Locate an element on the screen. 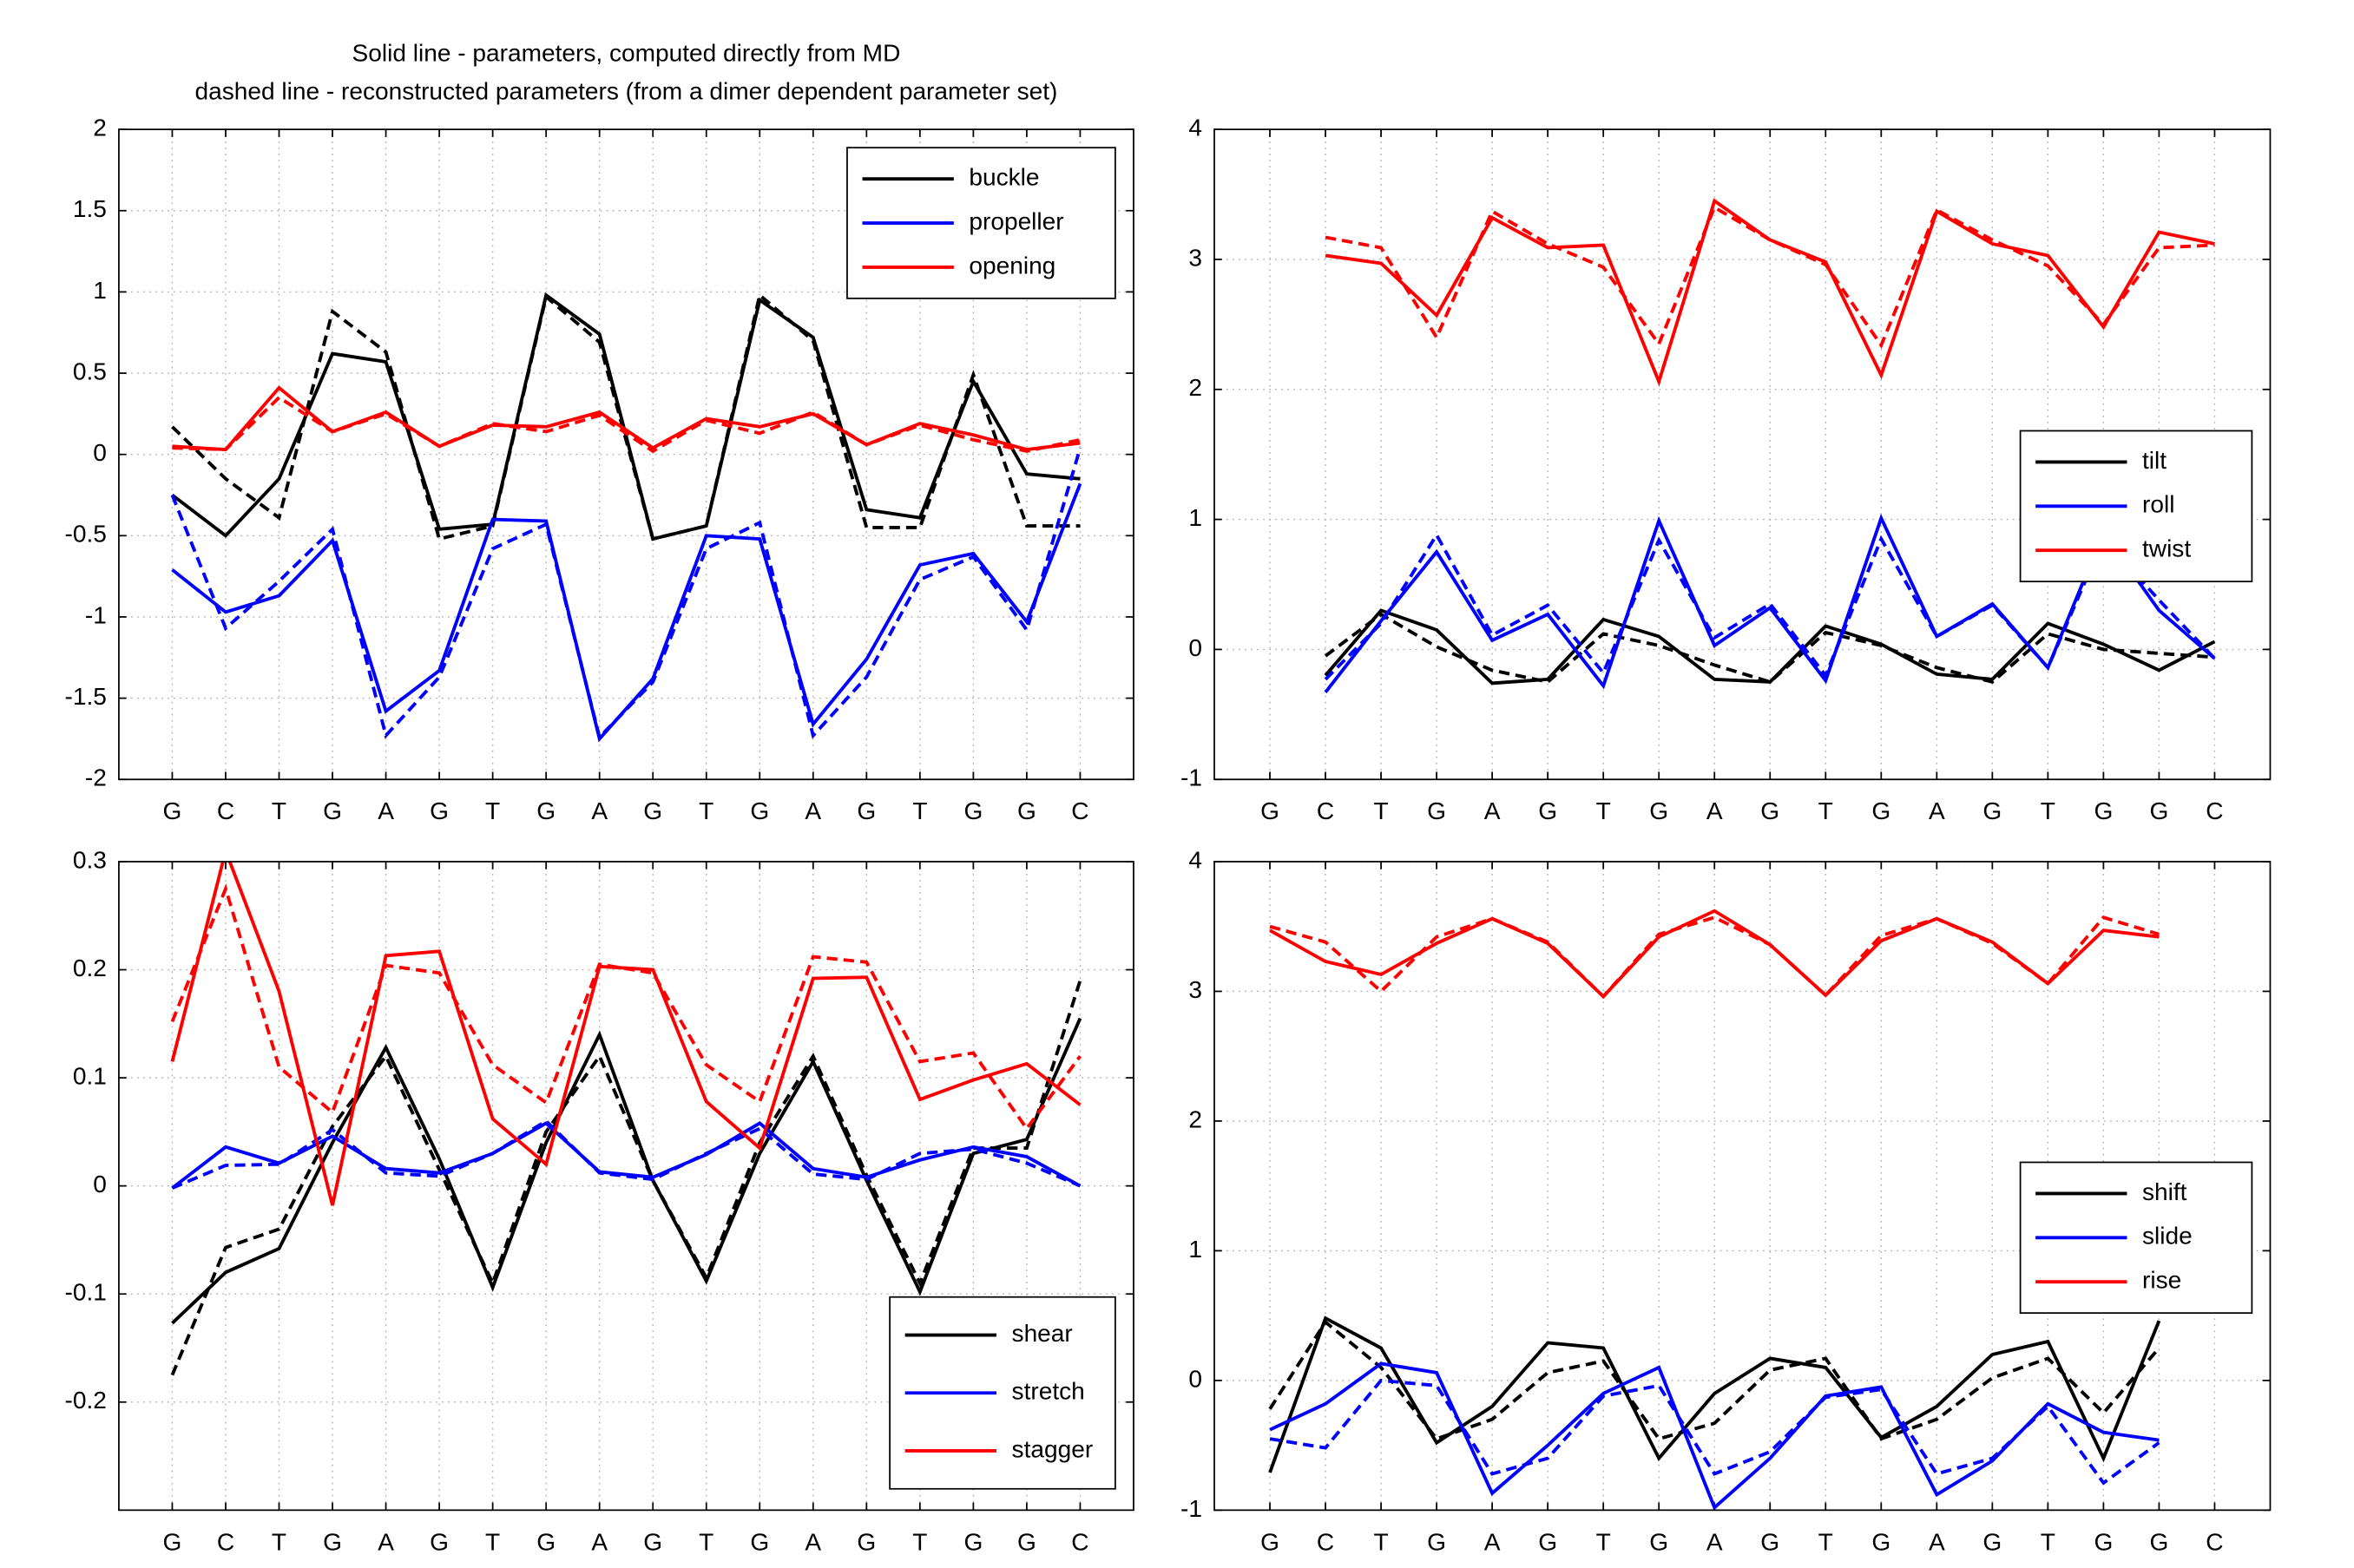 The image size is (2354, 1568). y-tick-label: -1.5 is located at coordinates (86, 696).